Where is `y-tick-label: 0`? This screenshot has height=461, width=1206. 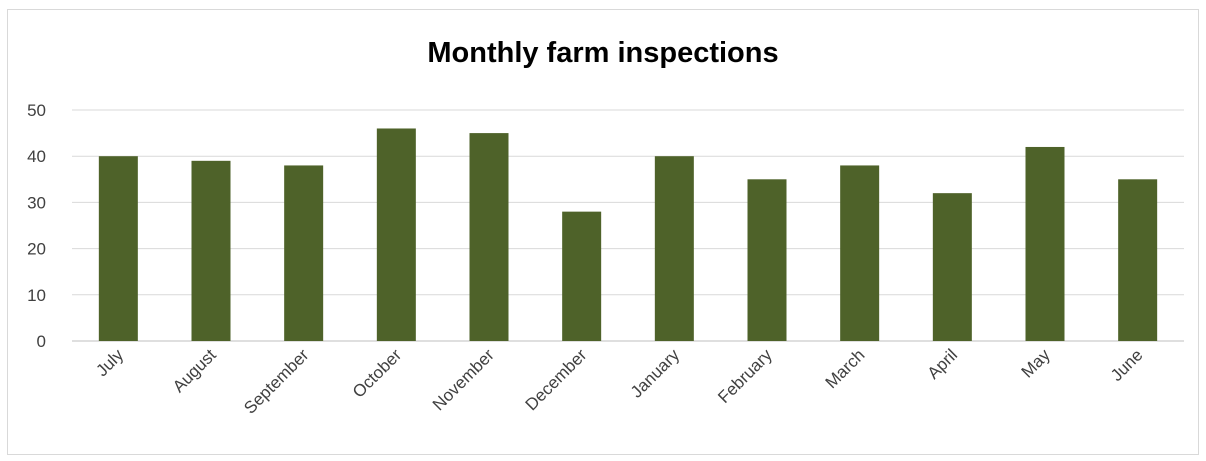
y-tick-label: 0 is located at coordinates (41, 341).